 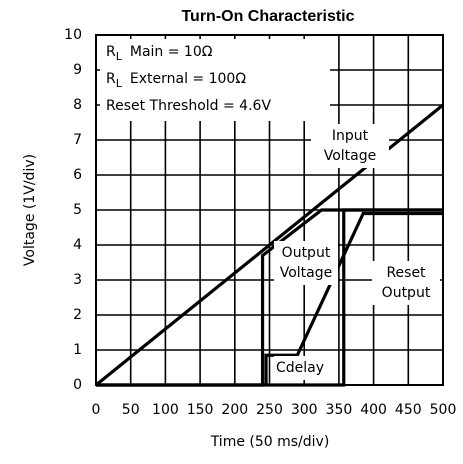 What do you see at coordinates (443, 410) in the screenshot?
I see `x-tick-label: 500` at bounding box center [443, 410].